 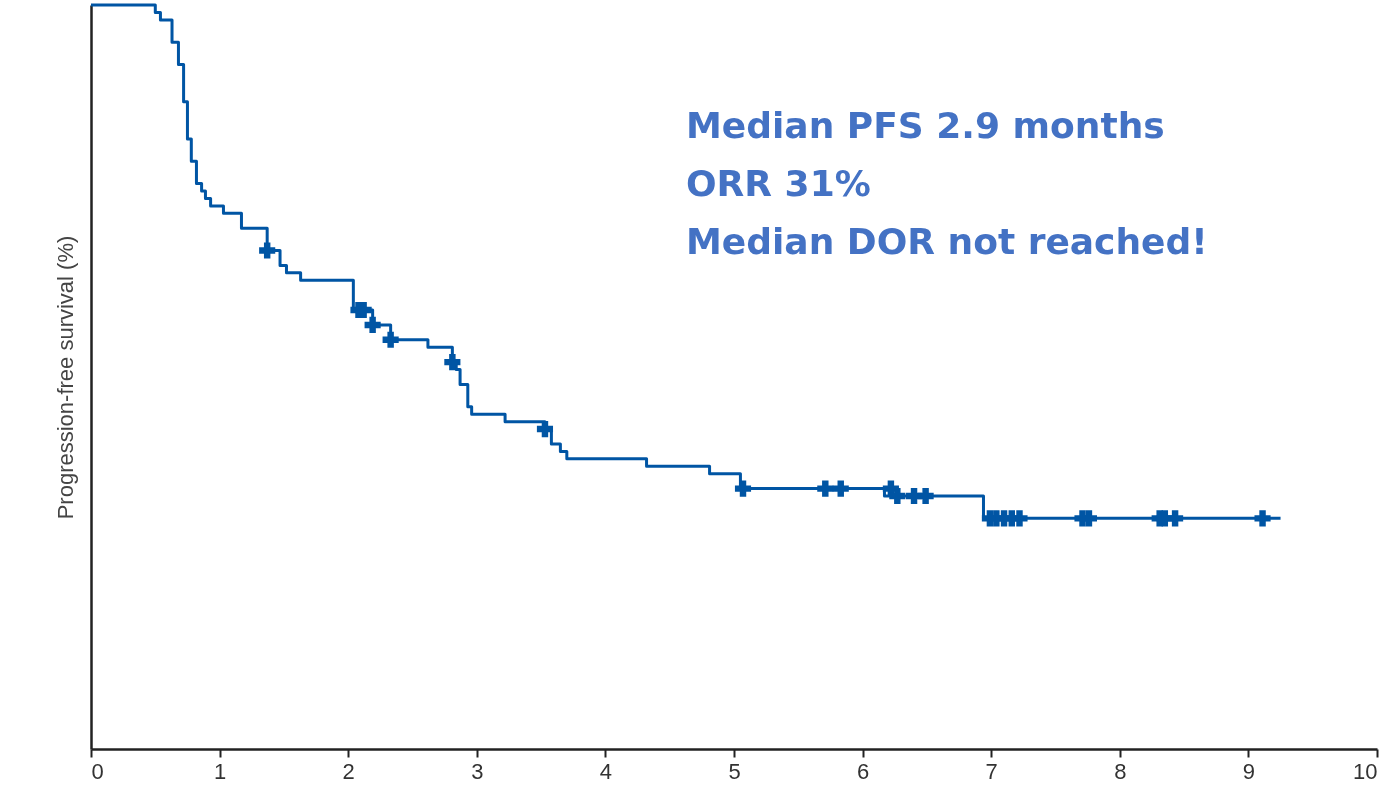 What do you see at coordinates (1120, 771) in the screenshot?
I see `x-tick-label: 8` at bounding box center [1120, 771].